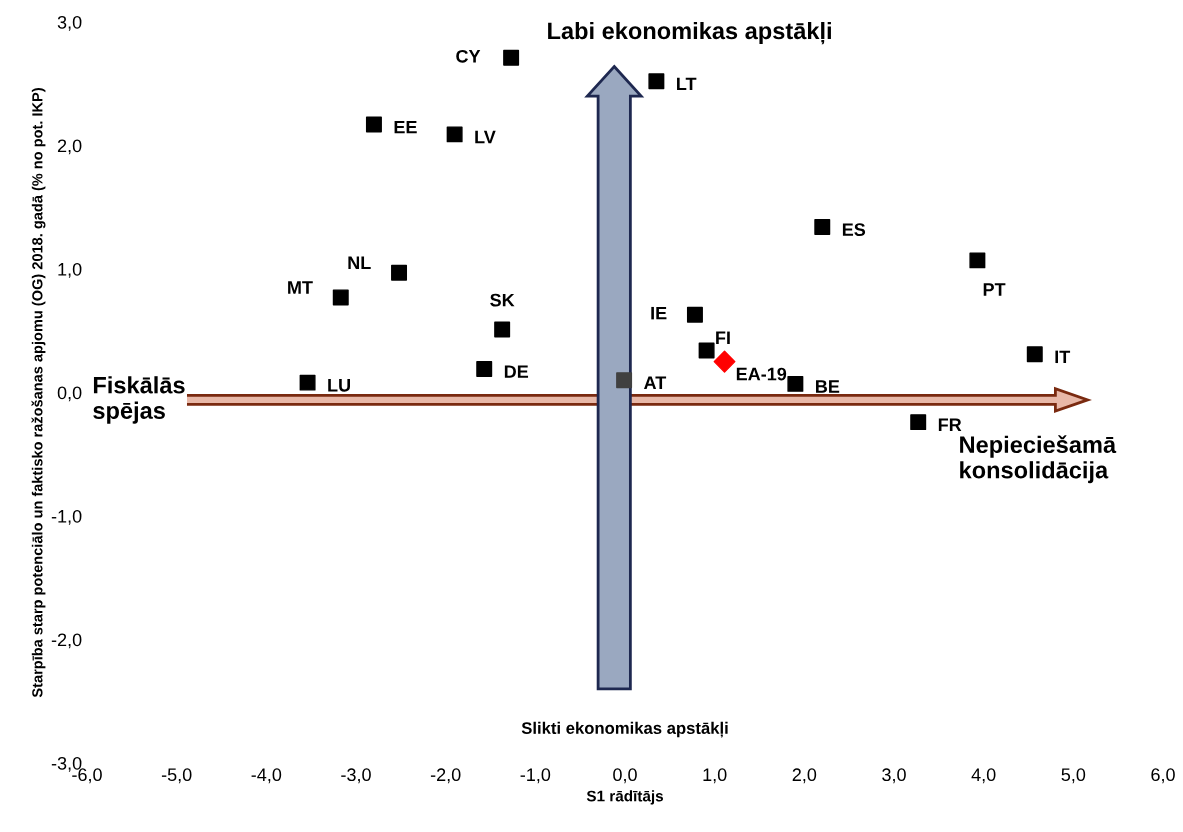 The width and height of the screenshot is (1183, 832). Describe the element at coordinates (761, 374) in the screenshot. I see `series-label: EA-19` at that location.